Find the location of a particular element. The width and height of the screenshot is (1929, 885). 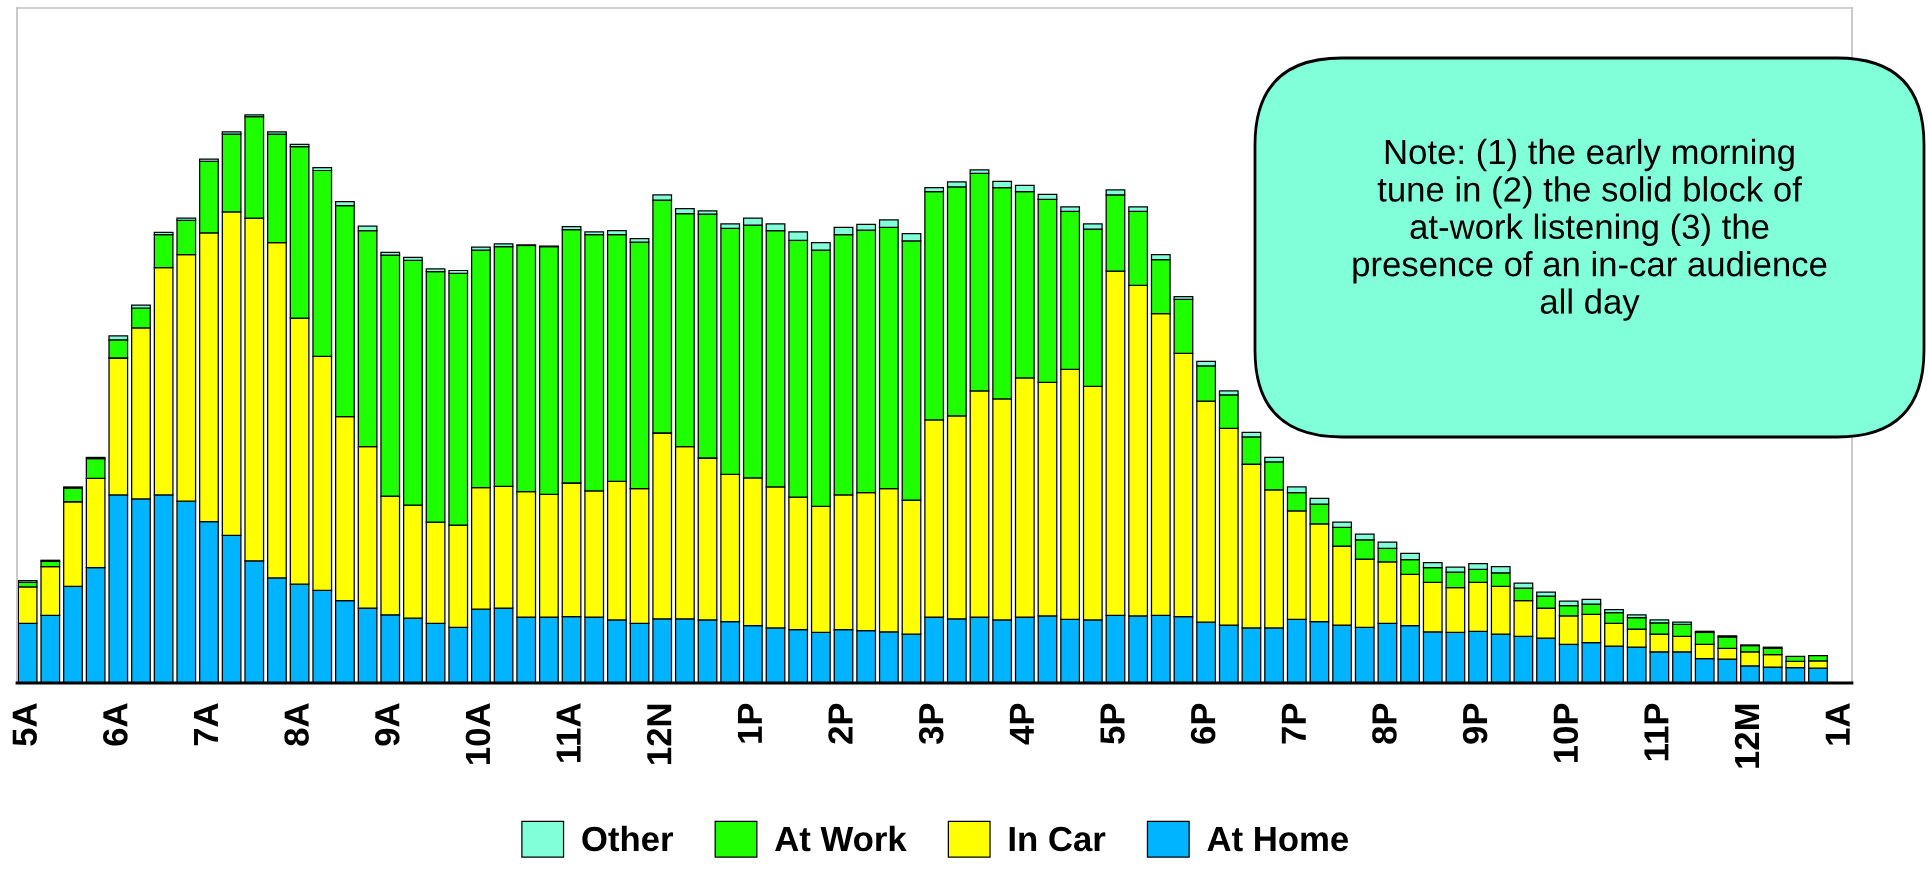

x-tick-label: 12N is located at coordinates (659, 734).